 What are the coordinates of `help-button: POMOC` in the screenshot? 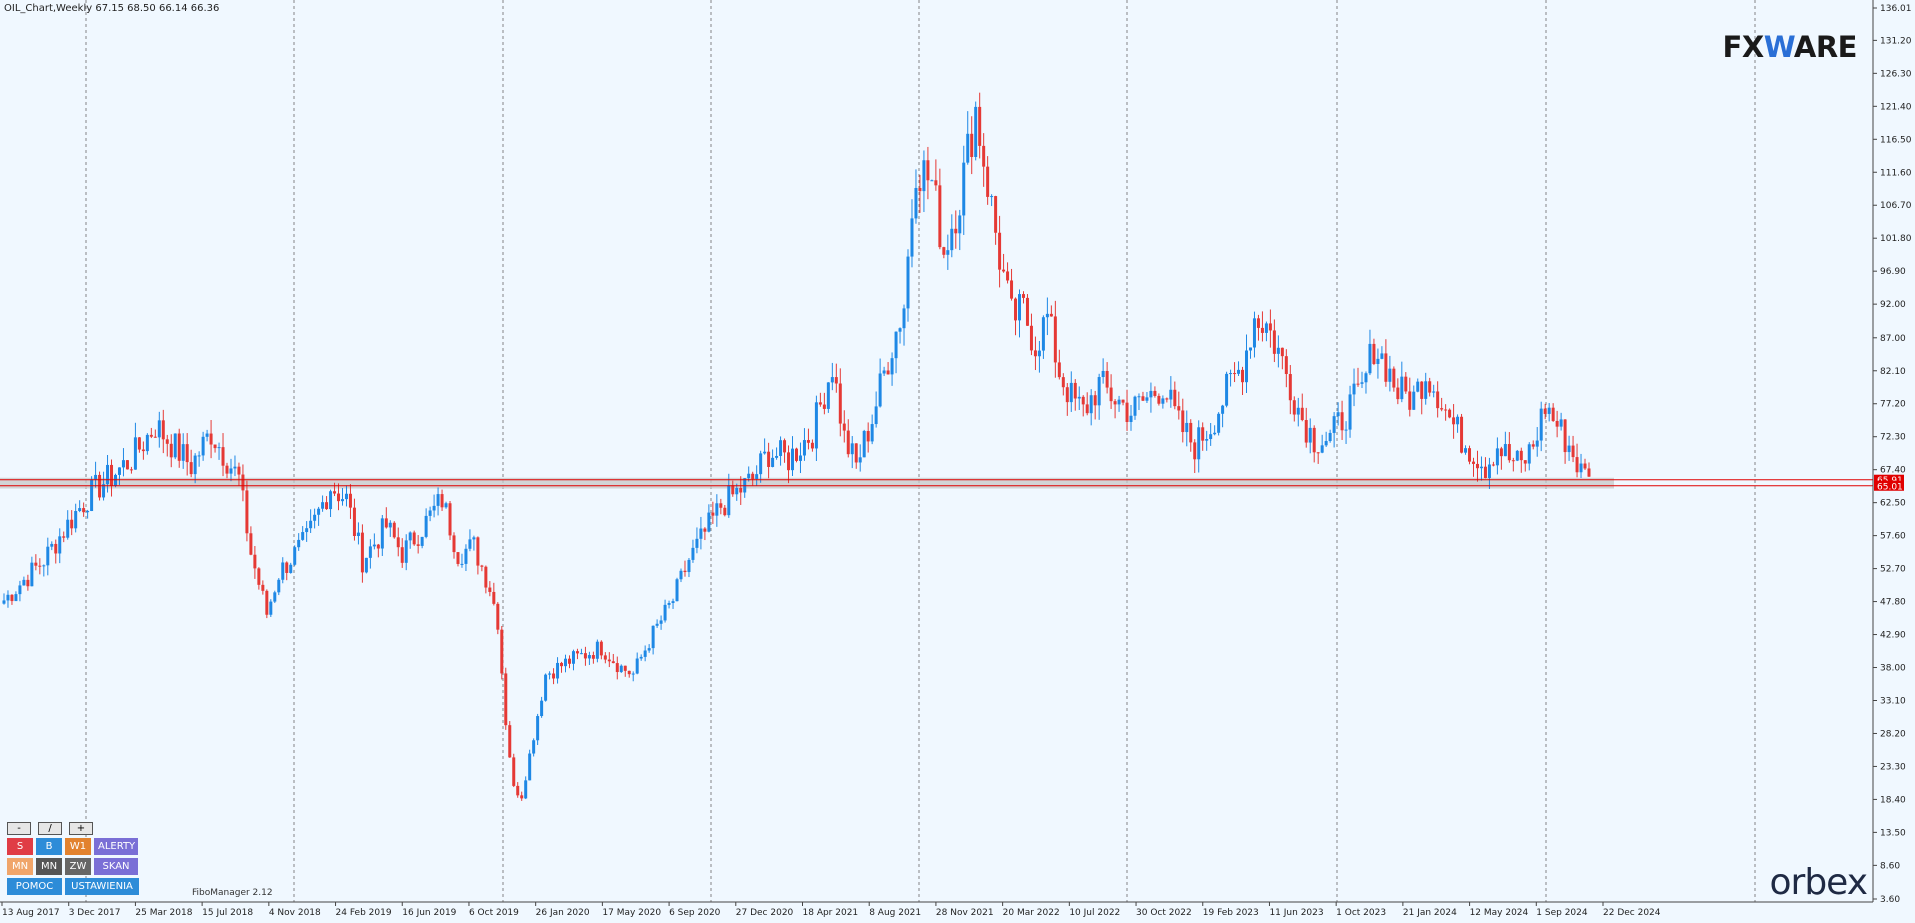 It's located at (34, 886).